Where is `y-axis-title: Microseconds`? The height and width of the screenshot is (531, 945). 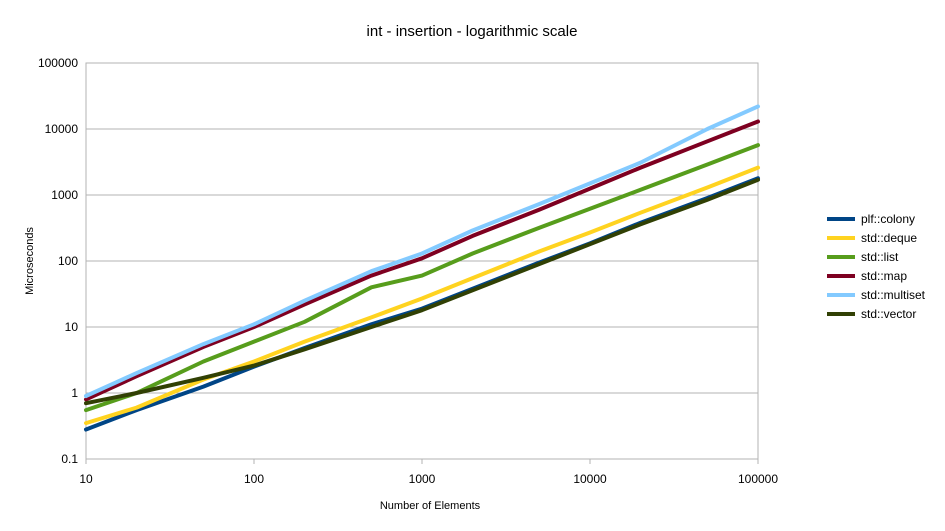 y-axis-title: Microseconds is located at coordinates (30, 261).